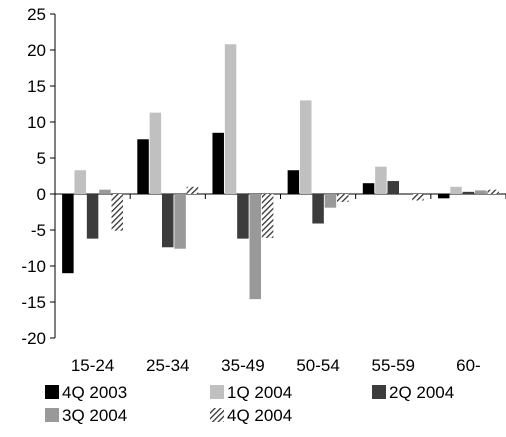  I want to click on y-tick-label: 20, so click(36, 50).